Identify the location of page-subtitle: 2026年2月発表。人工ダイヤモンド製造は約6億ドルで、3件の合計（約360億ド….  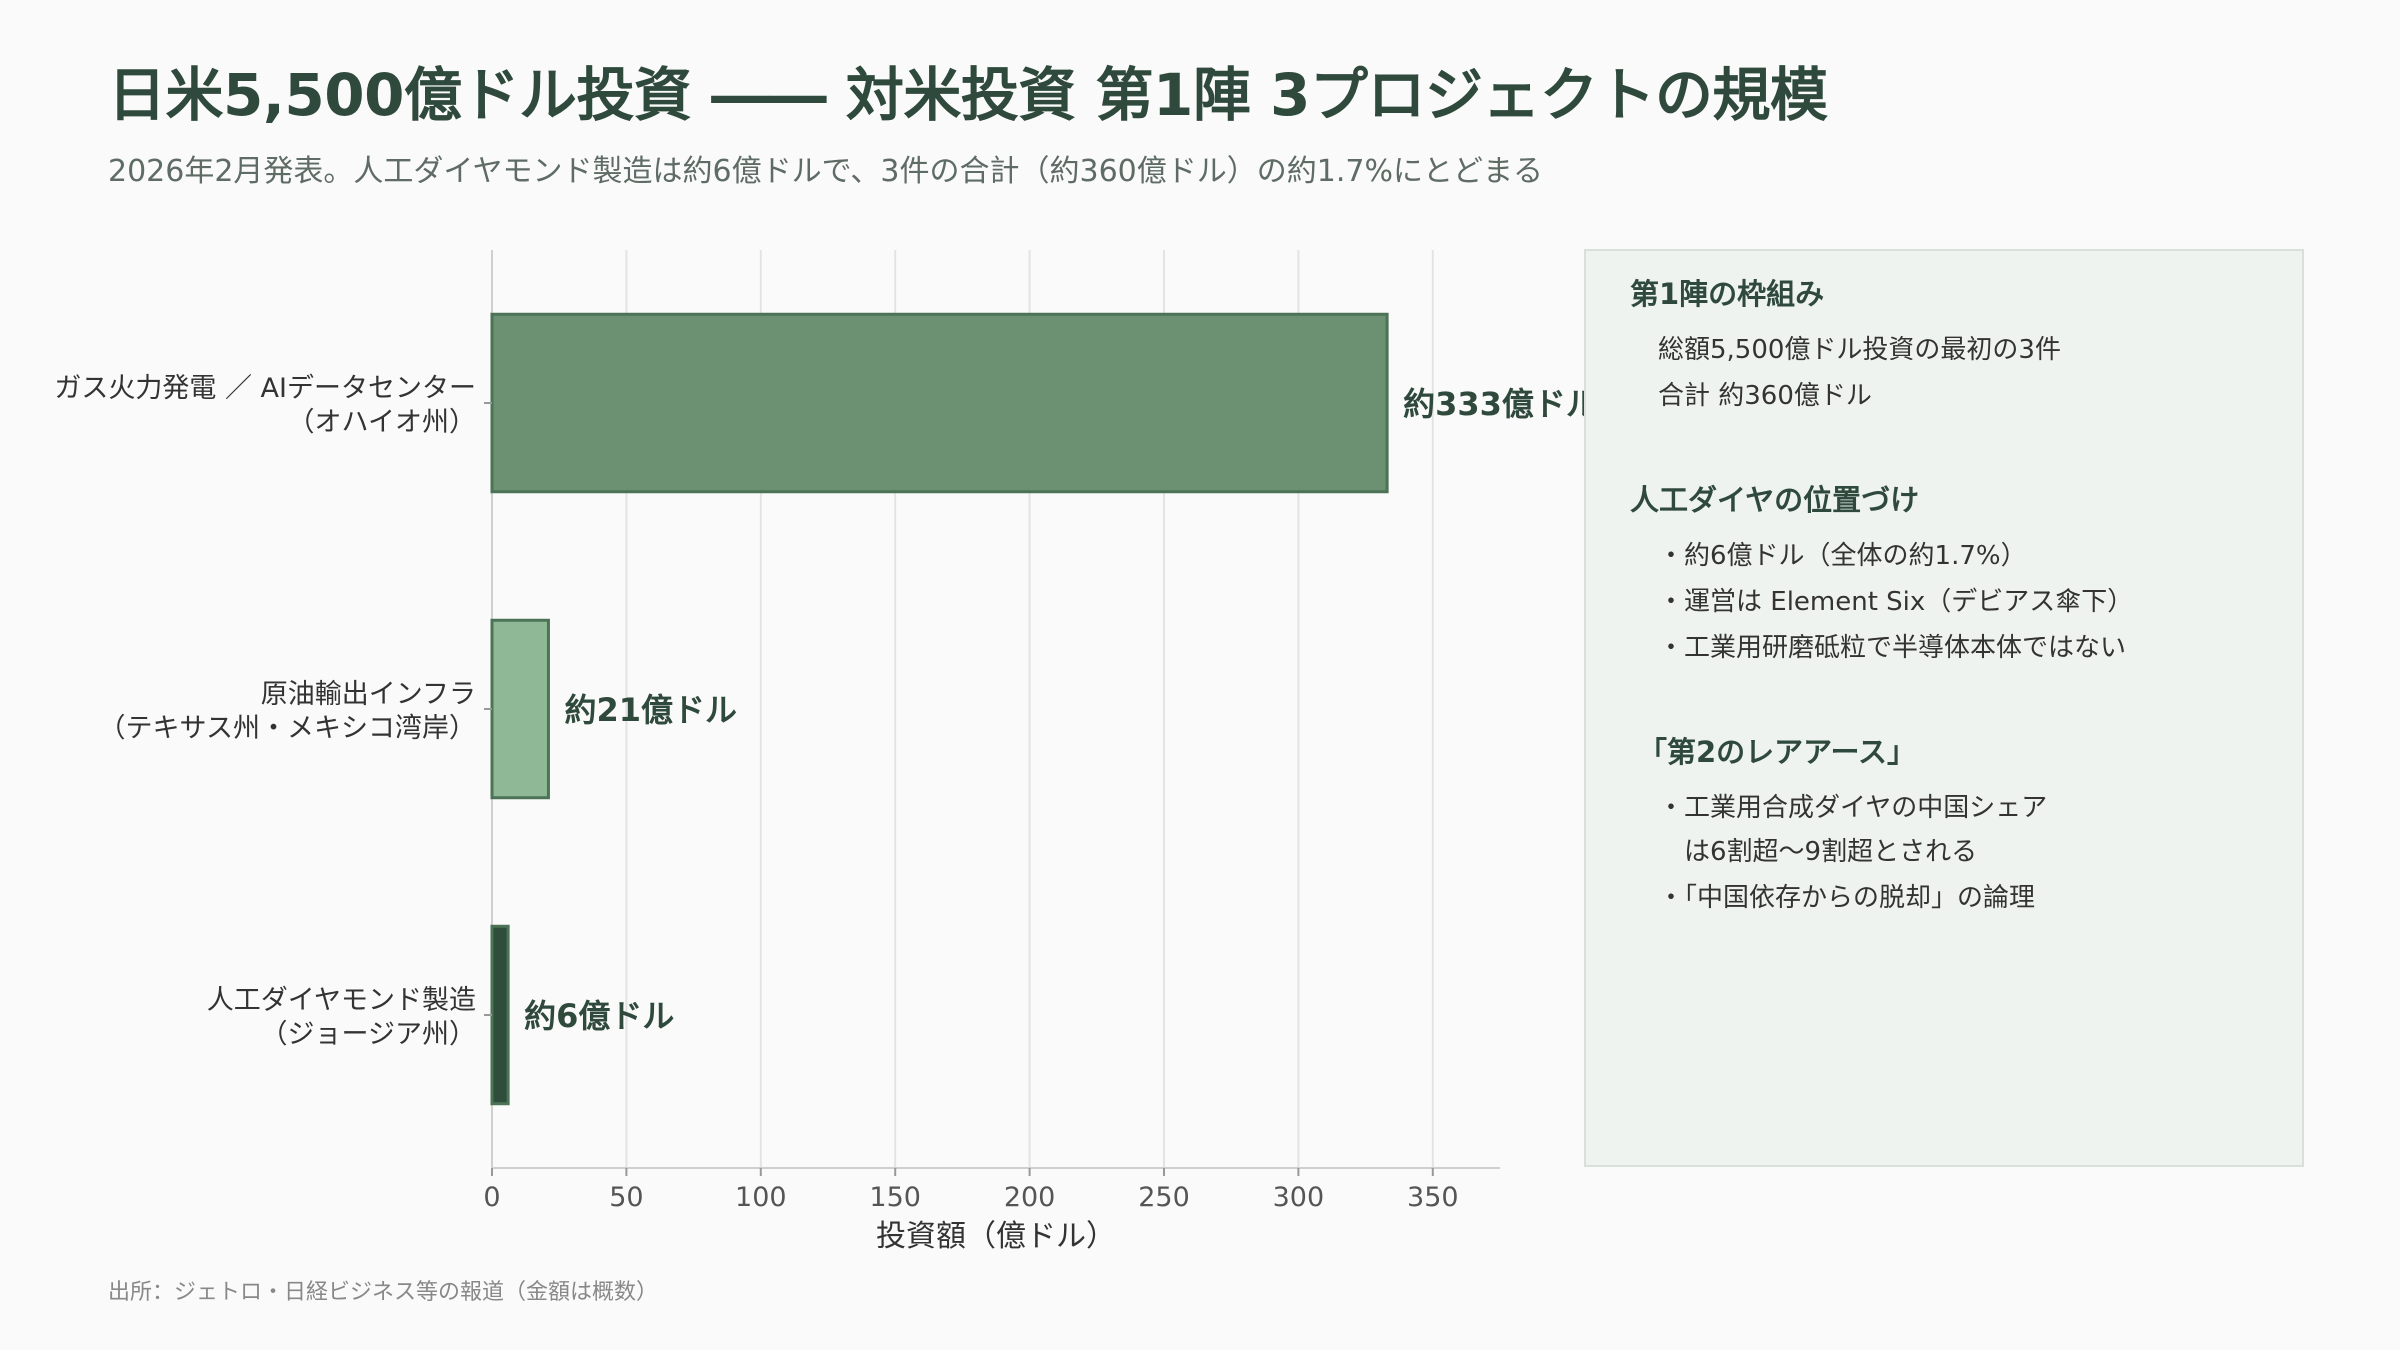
(825, 171).